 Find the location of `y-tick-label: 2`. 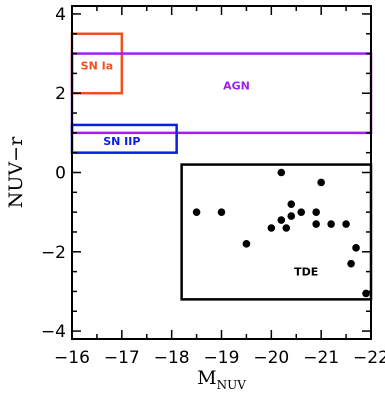

y-tick-label: 2 is located at coordinates (60, 94).